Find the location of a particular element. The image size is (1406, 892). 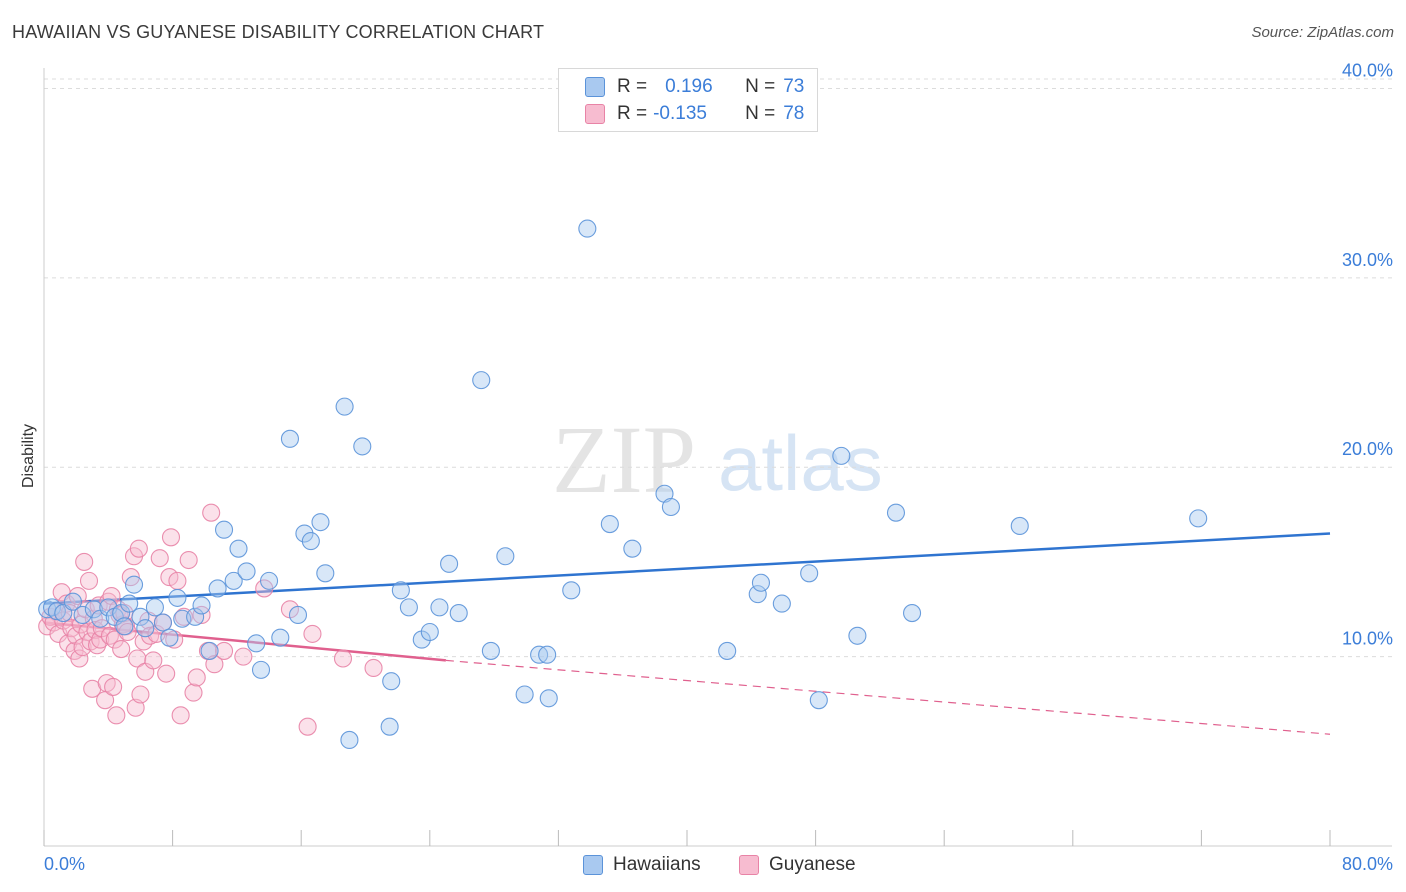

r-value-guyanese: -0.135 is located at coordinates (680, 113).